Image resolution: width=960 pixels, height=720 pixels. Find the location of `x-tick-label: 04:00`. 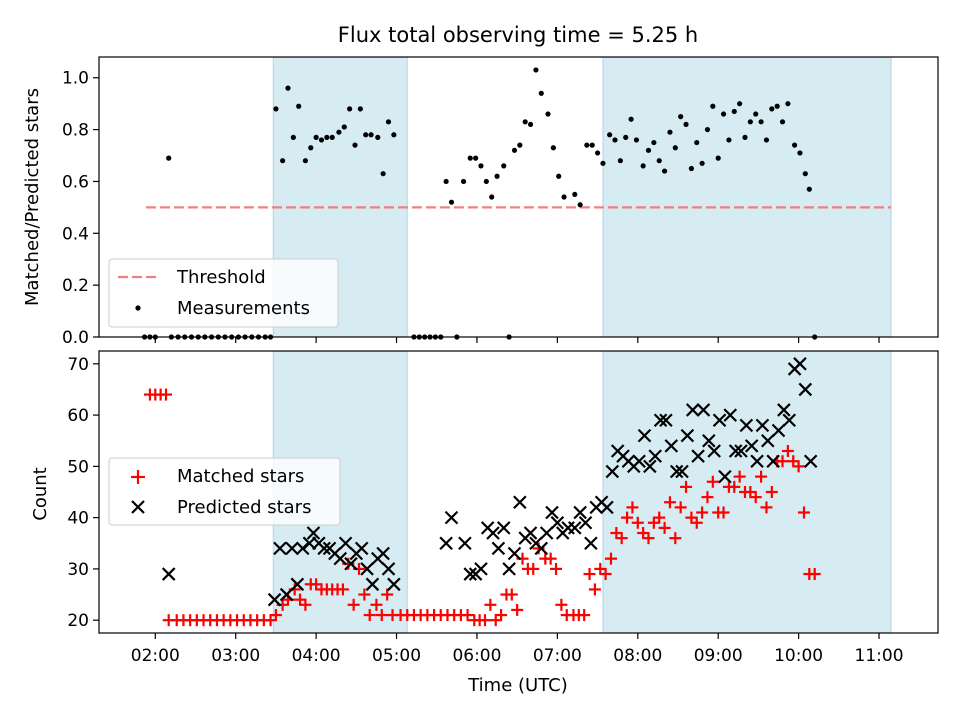

x-tick-label: 04:00 is located at coordinates (316, 656).